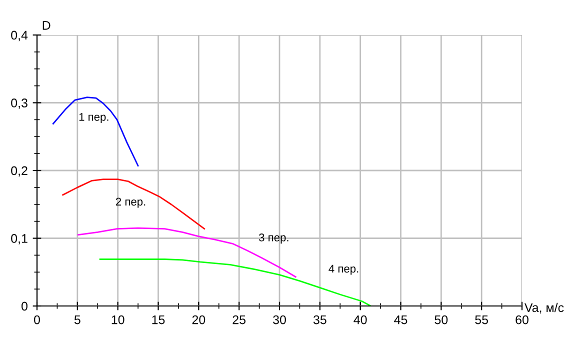 This screenshot has width=580, height=342. I want to click on x-tick-label: 0, so click(37, 319).